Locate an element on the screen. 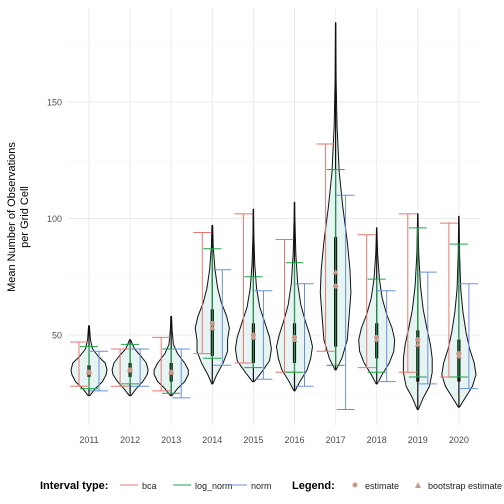 The image size is (504, 504). estimate-point-2017 is located at coordinates (336, 286).